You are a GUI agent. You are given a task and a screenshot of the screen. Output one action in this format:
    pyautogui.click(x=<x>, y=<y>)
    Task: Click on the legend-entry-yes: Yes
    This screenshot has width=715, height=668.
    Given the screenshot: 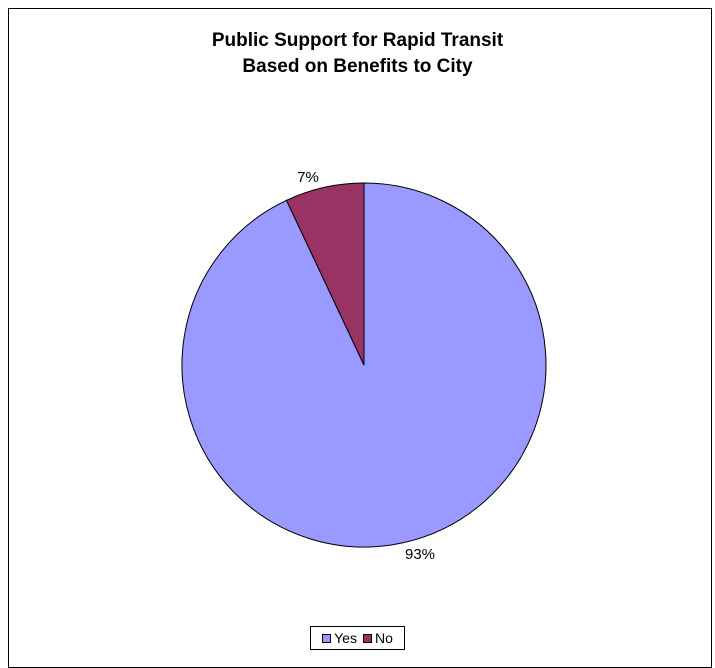 What is the action you would take?
    pyautogui.click(x=339, y=638)
    